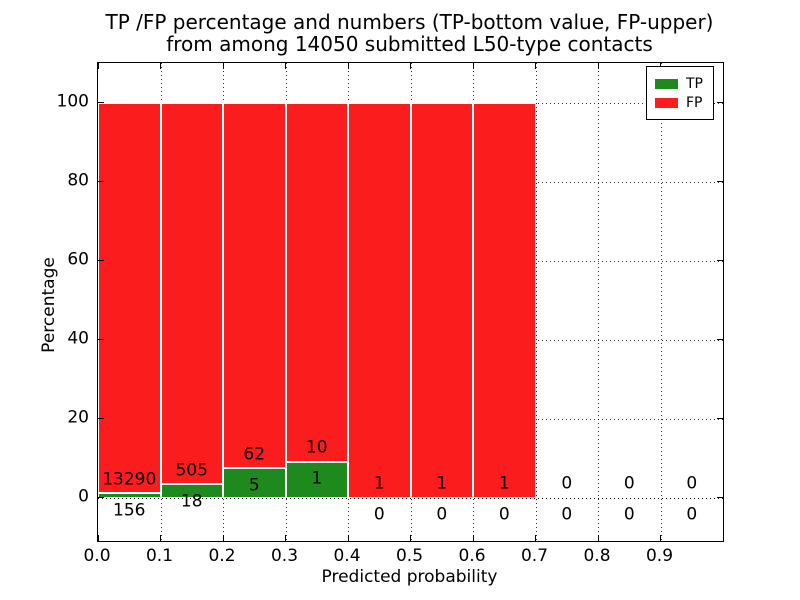  What do you see at coordinates (684, 83) in the screenshot?
I see `legend-item: TP` at bounding box center [684, 83].